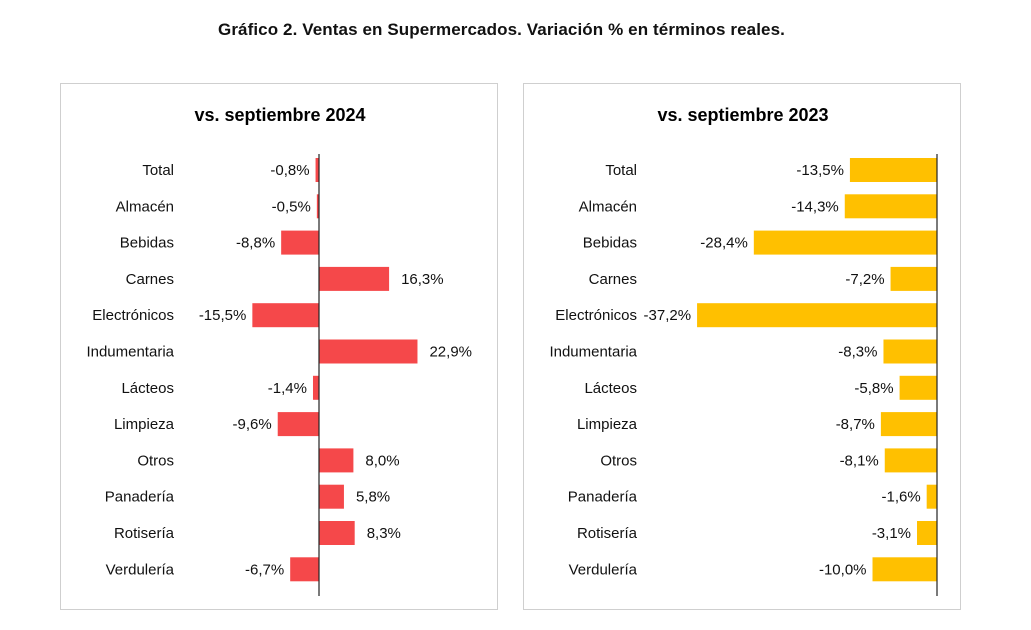  I want to click on data-label: -13,5%, so click(820, 170).